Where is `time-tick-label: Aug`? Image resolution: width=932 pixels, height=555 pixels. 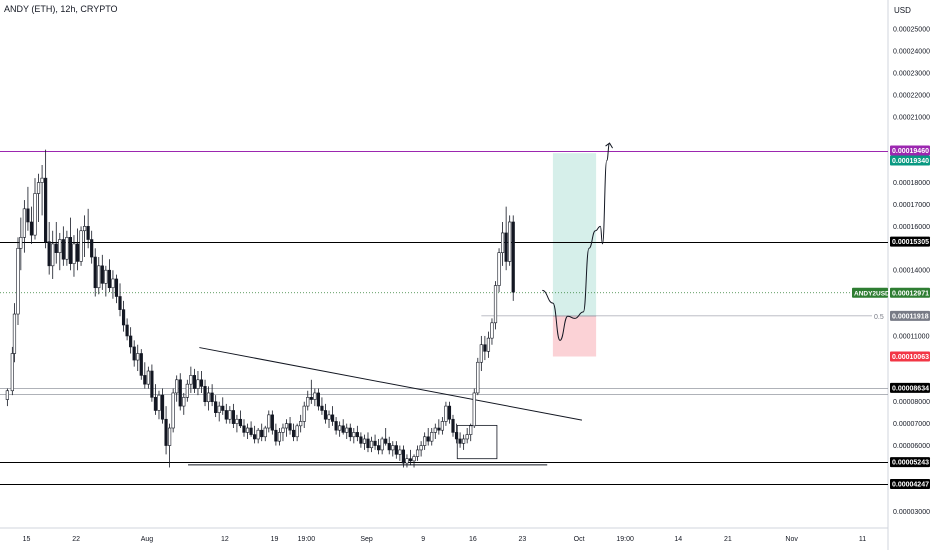
time-tick-label: Aug is located at coordinates (147, 539).